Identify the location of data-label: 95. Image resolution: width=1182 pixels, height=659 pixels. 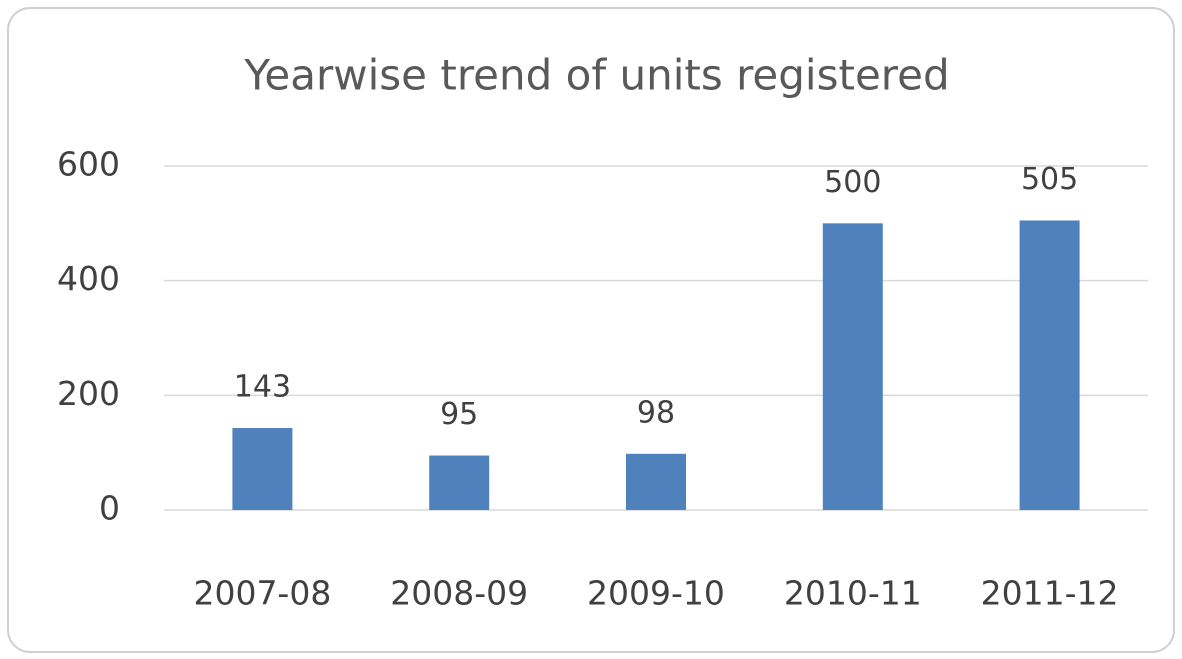
(459, 414).